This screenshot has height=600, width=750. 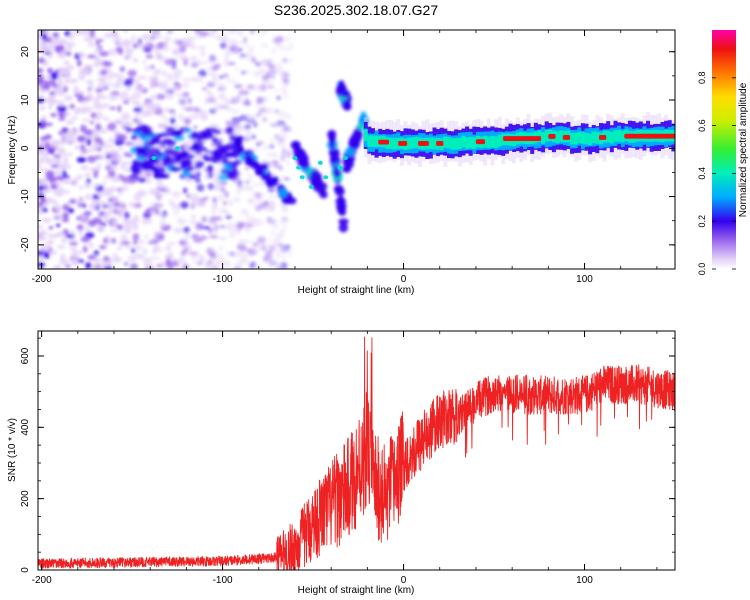 I want to click on snr-ytick-label: 0, so click(x=25, y=570).